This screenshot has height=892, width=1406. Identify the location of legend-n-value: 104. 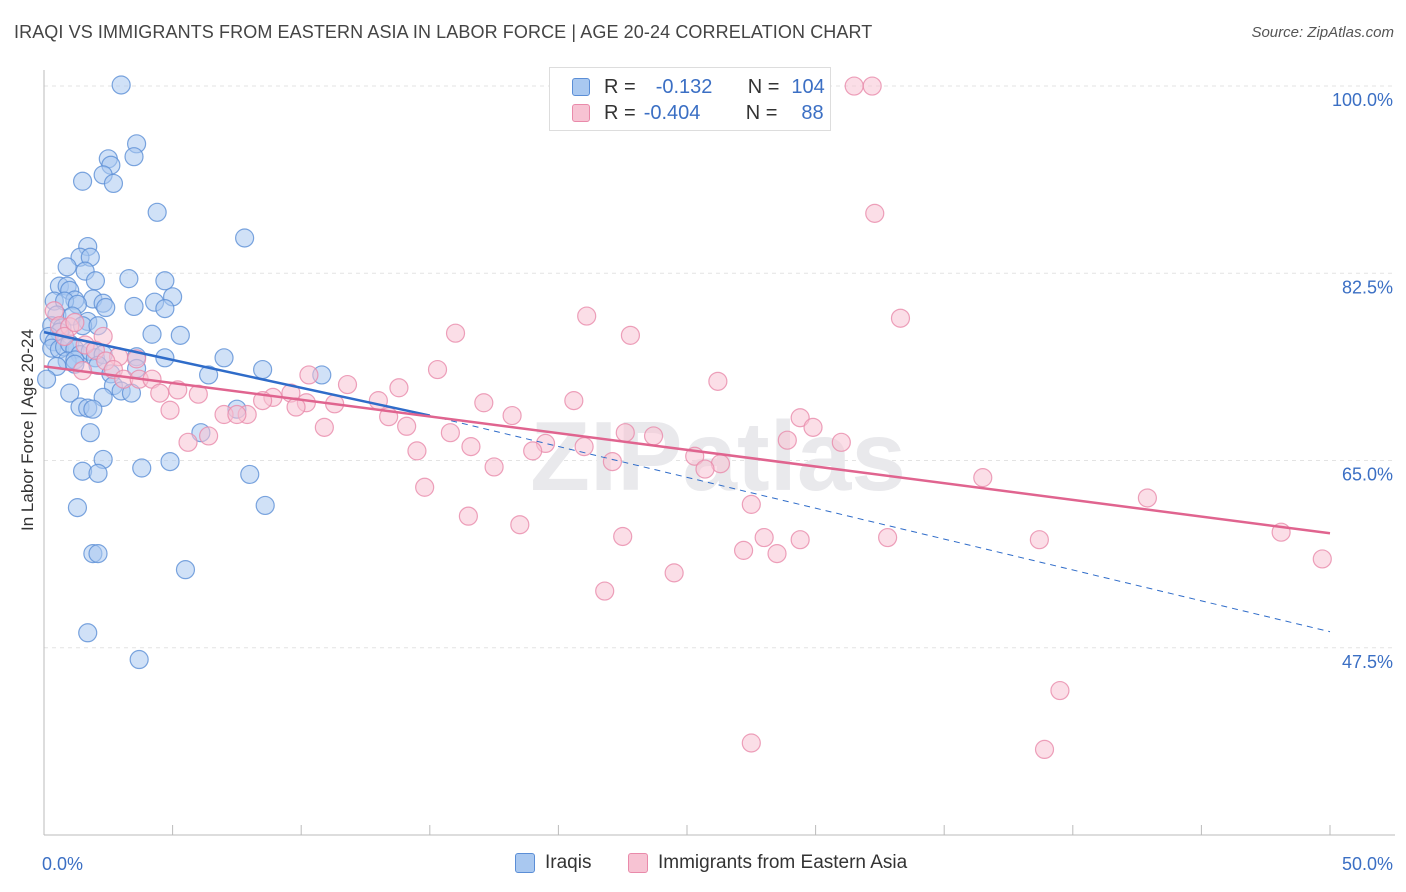
(808, 86).